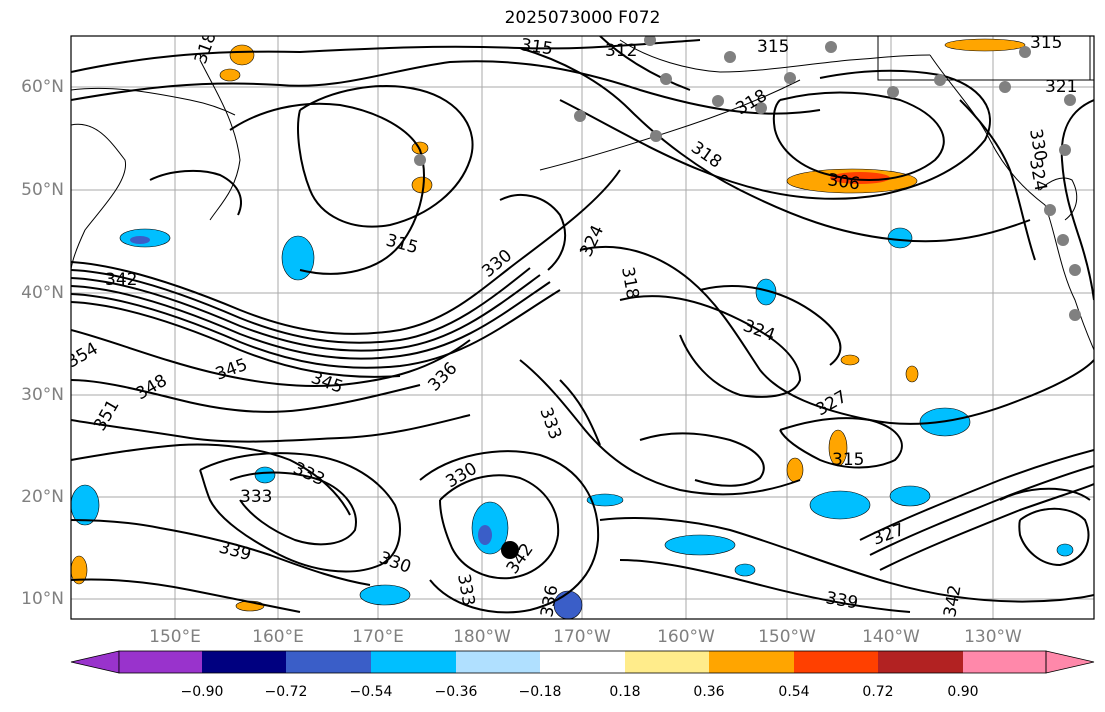 The width and height of the screenshot is (1105, 712). Describe the element at coordinates (1061, 87) in the screenshot. I see `contour-label: 321` at that location.